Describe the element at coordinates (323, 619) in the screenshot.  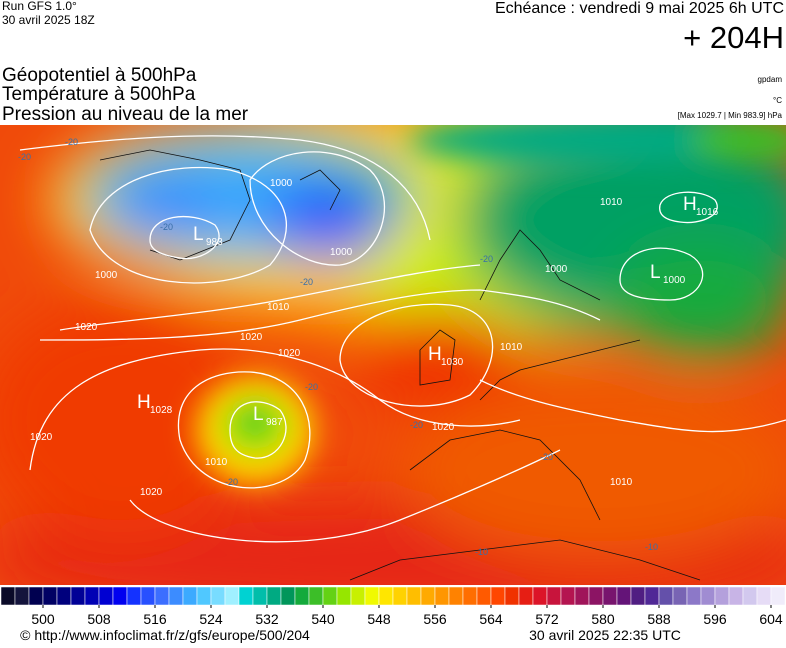
I see `colorbar-label: 540` at that location.